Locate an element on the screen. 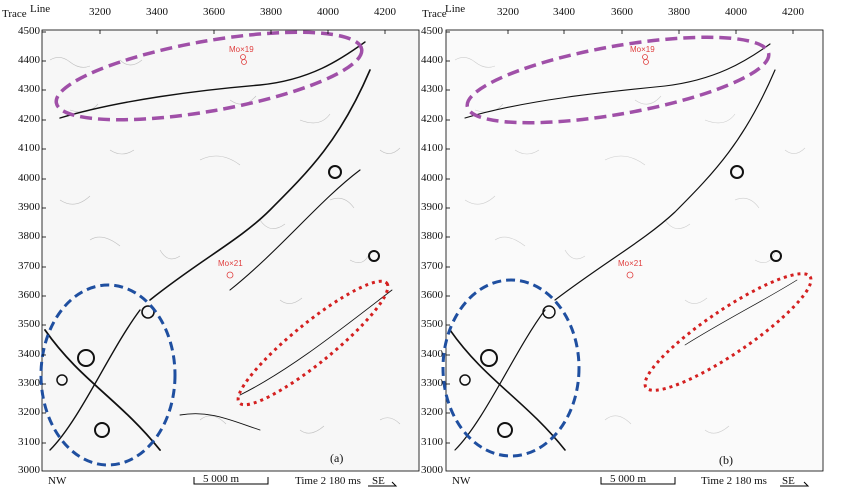  red-ellipse is located at coordinates (313, 343).